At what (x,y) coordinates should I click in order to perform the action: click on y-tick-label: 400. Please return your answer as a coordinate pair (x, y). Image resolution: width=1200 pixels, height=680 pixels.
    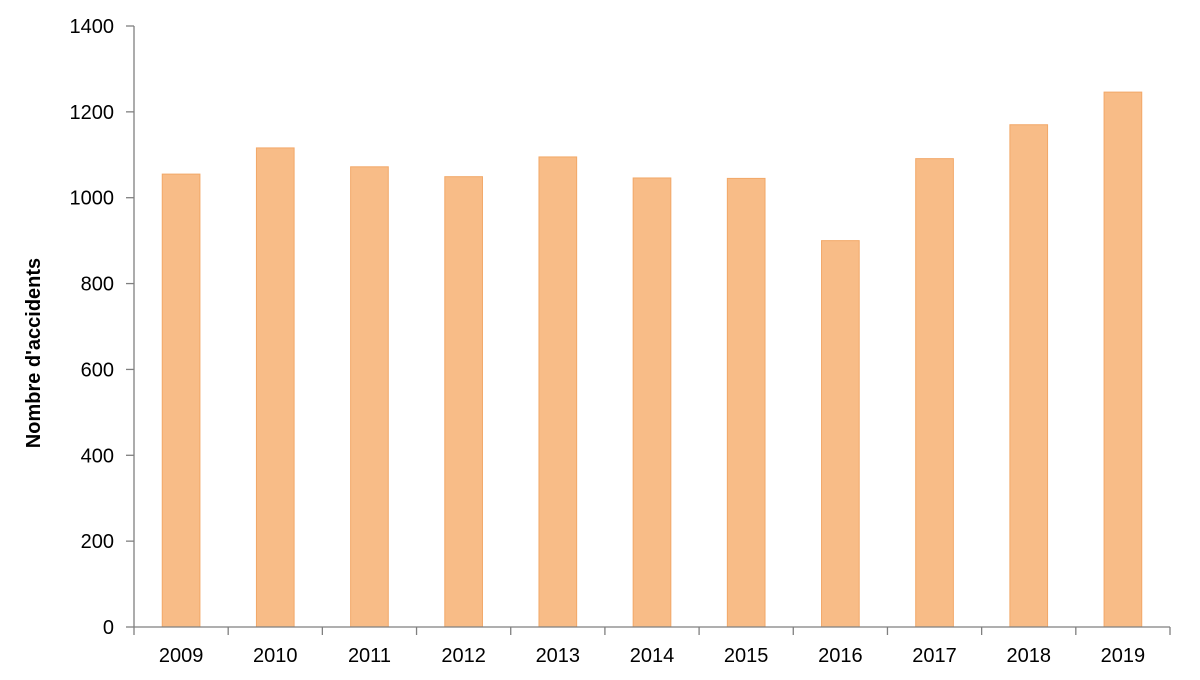
    Looking at the image, I should click on (97, 456).